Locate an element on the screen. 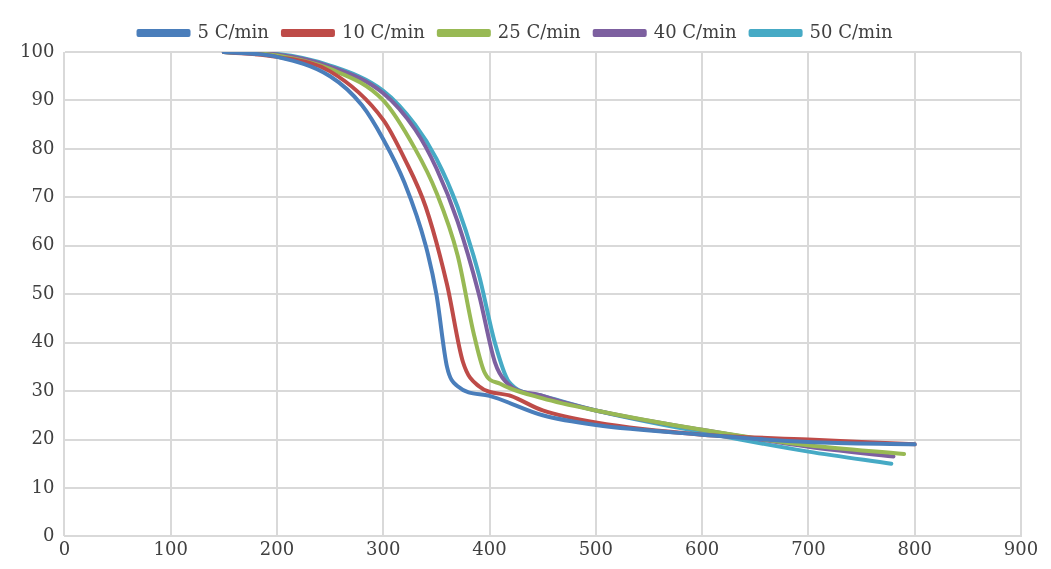  x-tick-label: 300 is located at coordinates (383, 548).